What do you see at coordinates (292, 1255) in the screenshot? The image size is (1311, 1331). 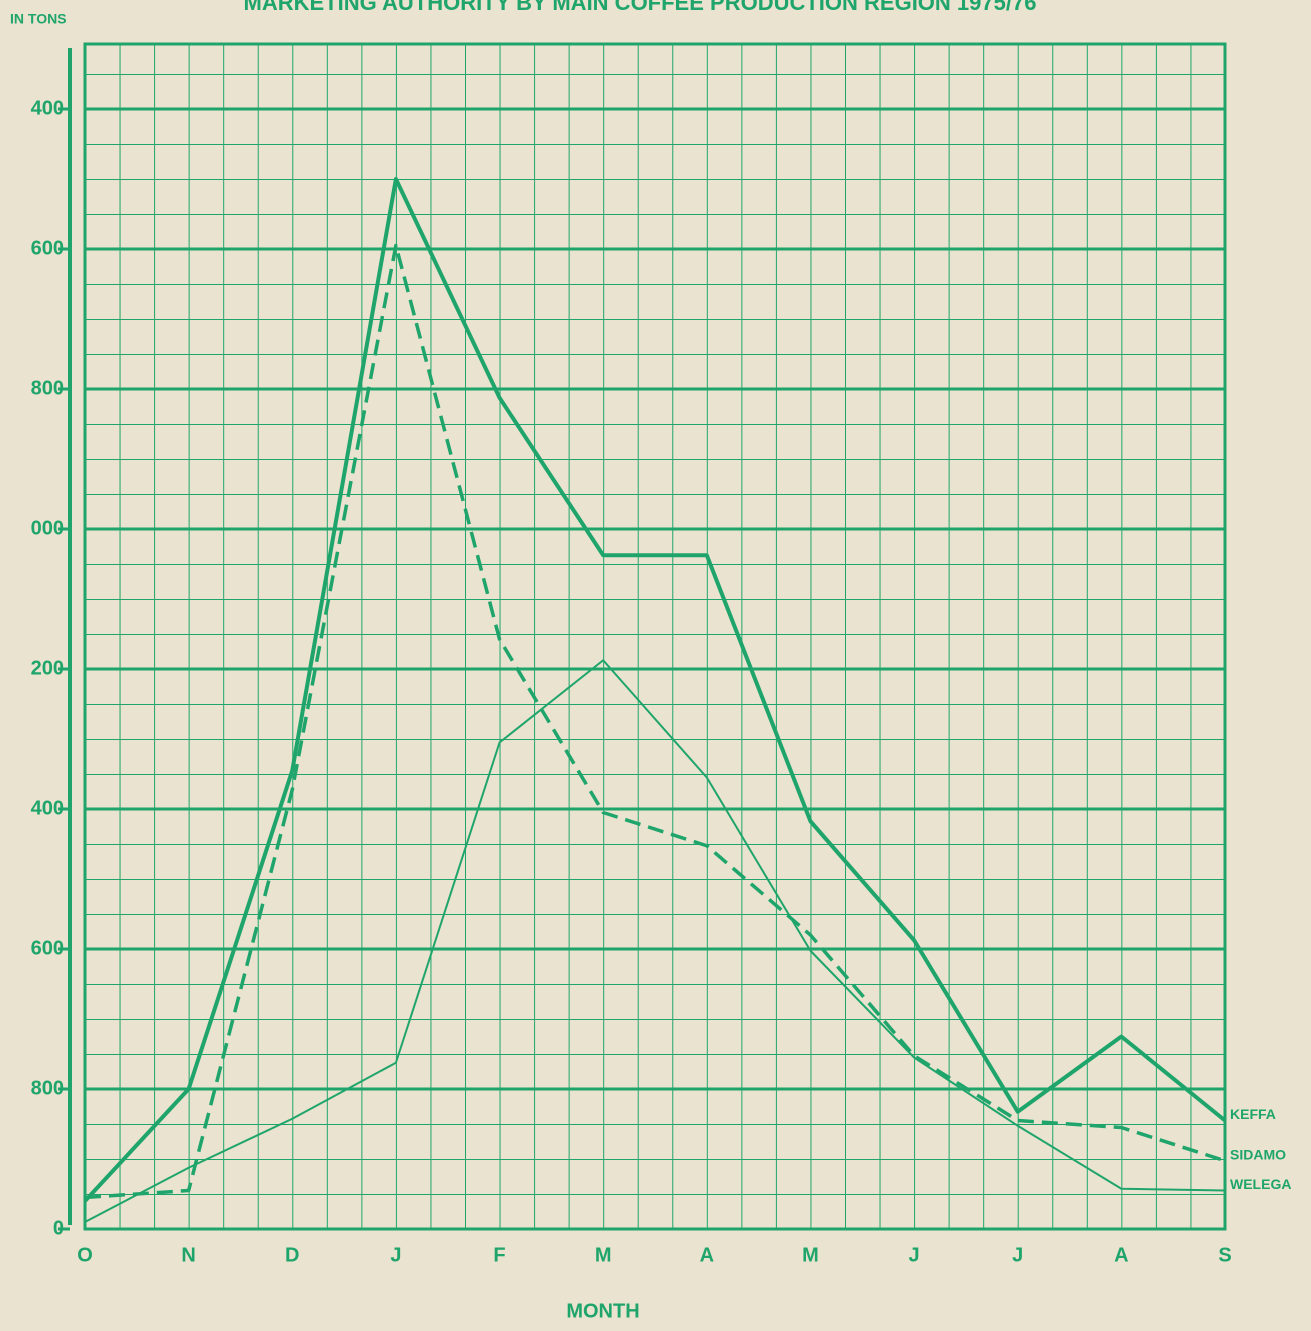 I see `x-tick-label: D` at bounding box center [292, 1255].